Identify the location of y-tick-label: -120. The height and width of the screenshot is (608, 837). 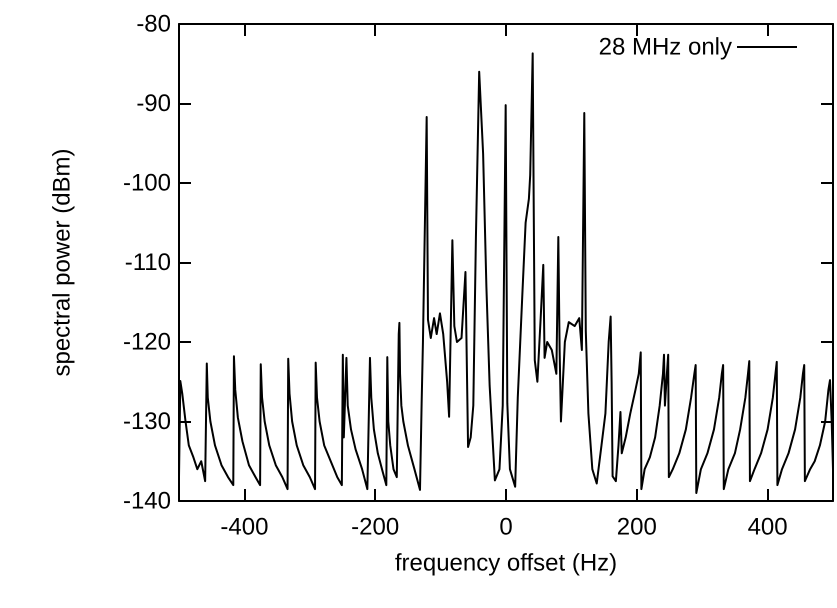
(146, 342).